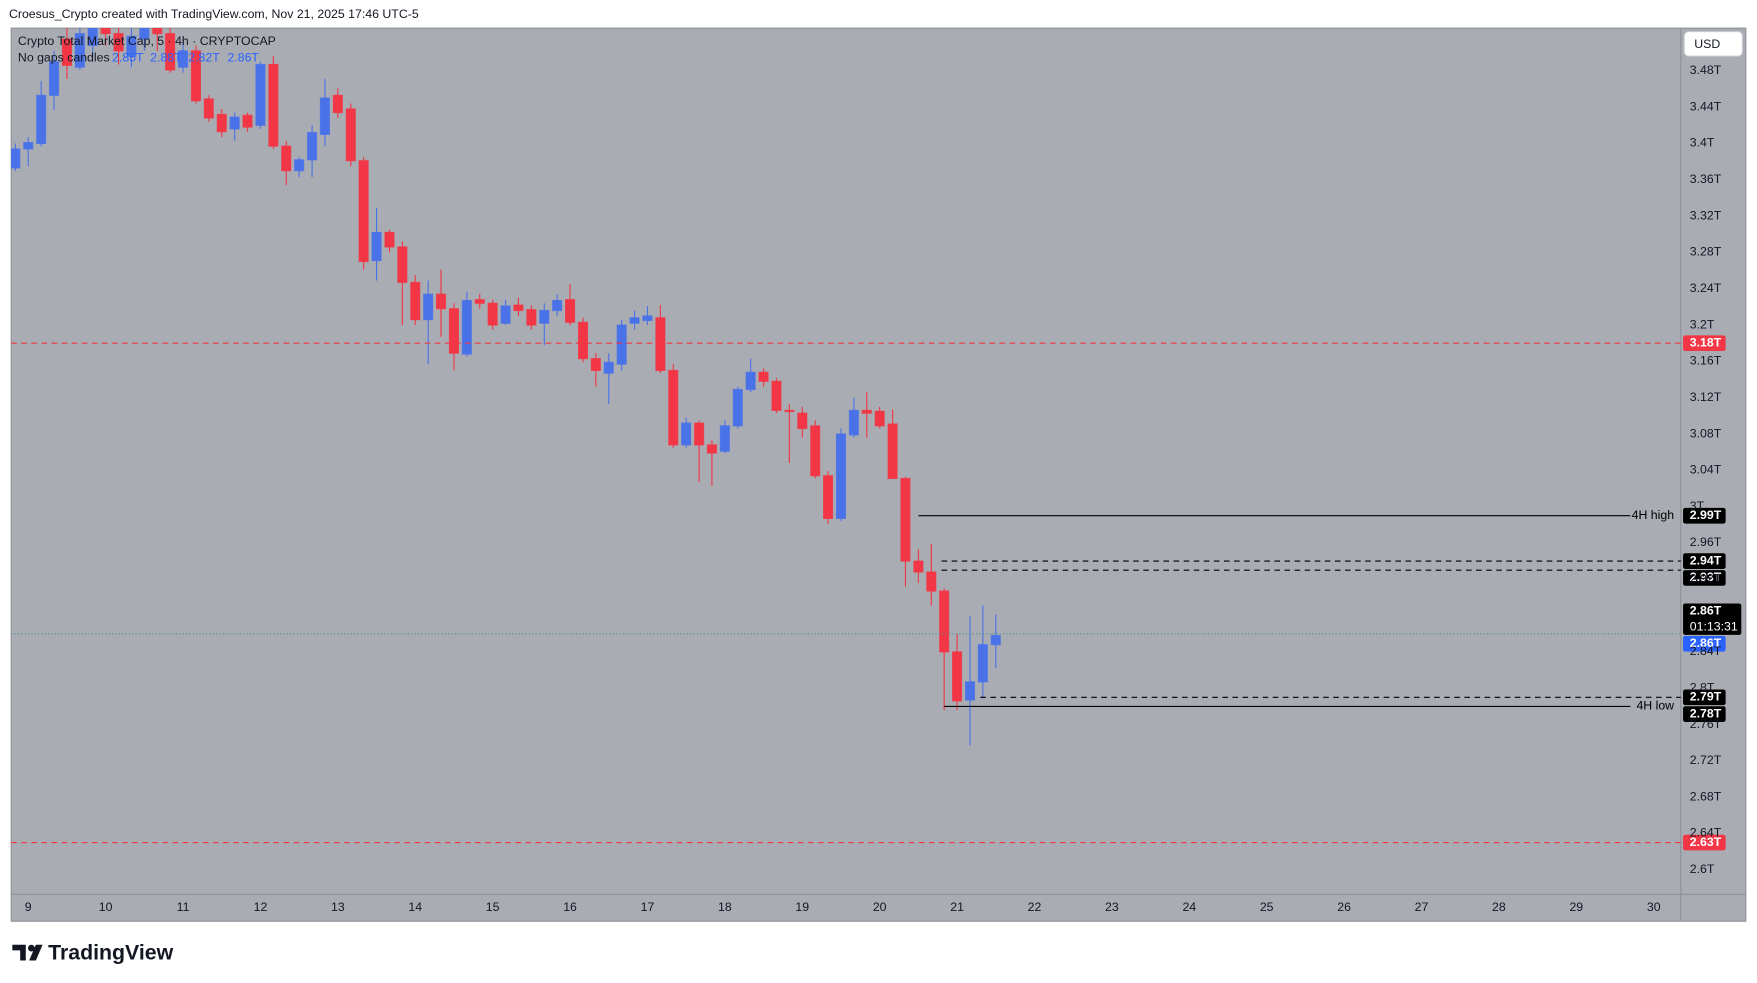 The image size is (1757, 983). What do you see at coordinates (1702, 324) in the screenshot?
I see `y-tick-label: 3.2T` at bounding box center [1702, 324].